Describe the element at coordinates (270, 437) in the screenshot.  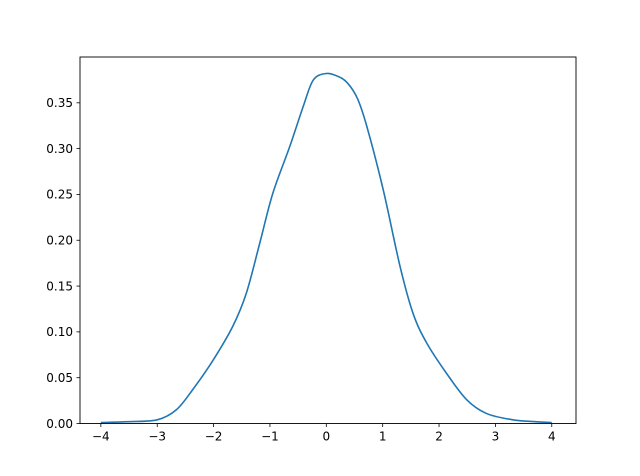
I see `x-tick-label: −1` at that location.